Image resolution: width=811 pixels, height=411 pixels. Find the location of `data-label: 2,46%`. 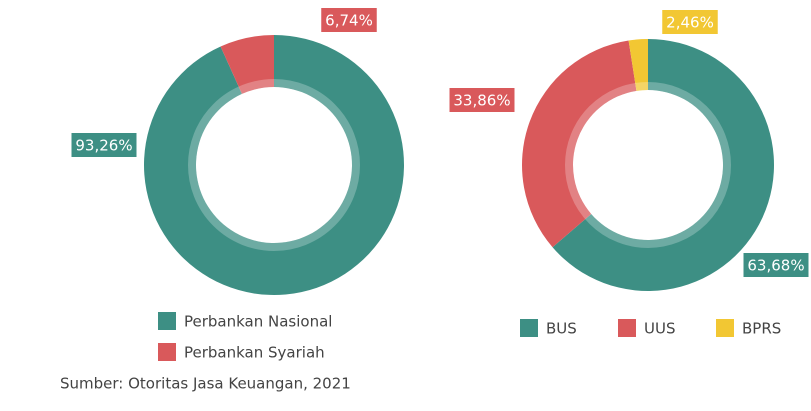

data-label: 2,46% is located at coordinates (690, 23).